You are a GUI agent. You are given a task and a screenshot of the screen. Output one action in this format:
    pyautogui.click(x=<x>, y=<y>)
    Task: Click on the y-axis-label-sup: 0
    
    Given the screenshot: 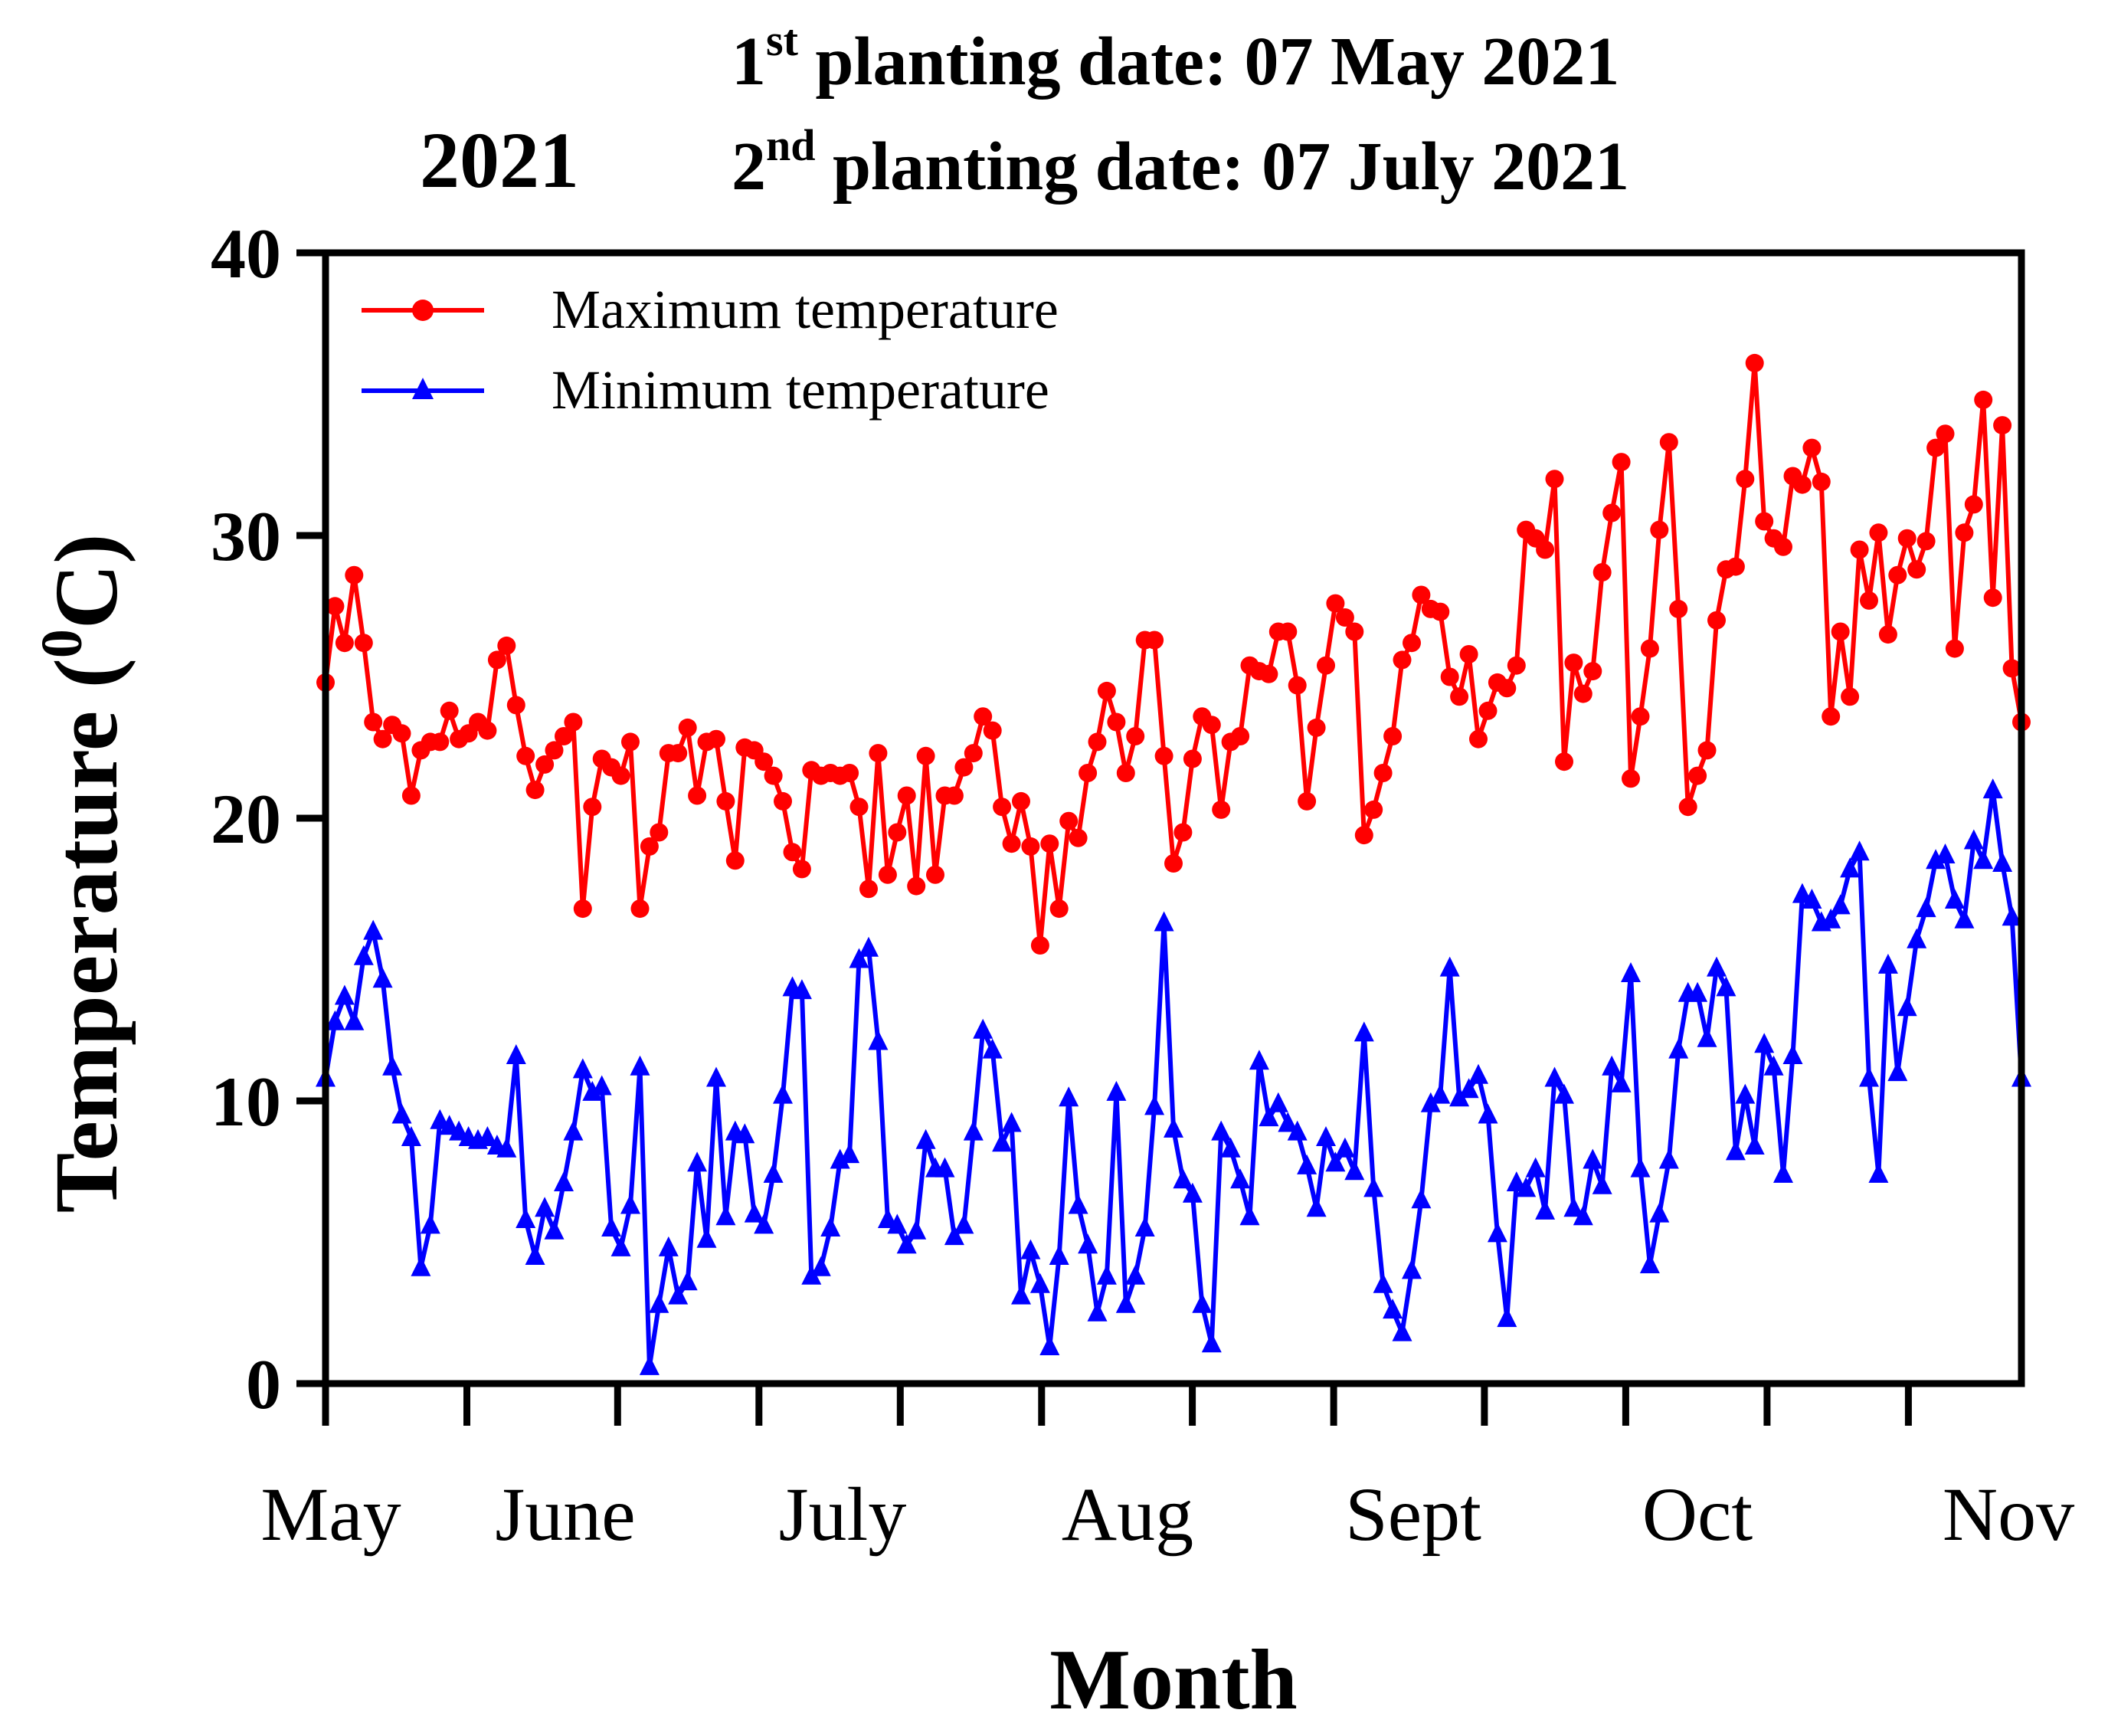 What is the action you would take?
    pyautogui.click(x=62, y=643)
    